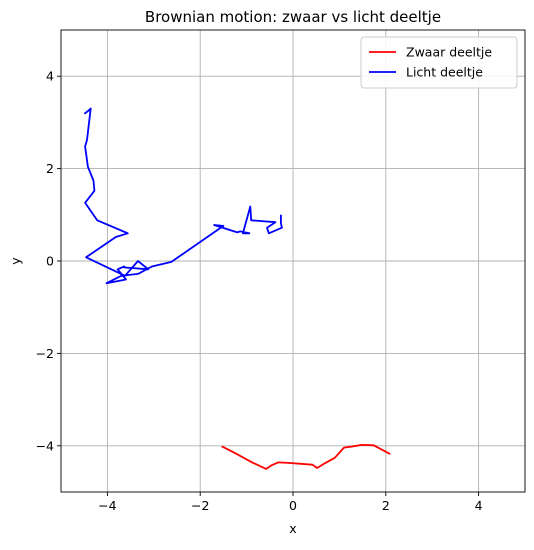  Describe the element at coordinates (50, 168) in the screenshot. I see `y-tick-label: 2` at that location.